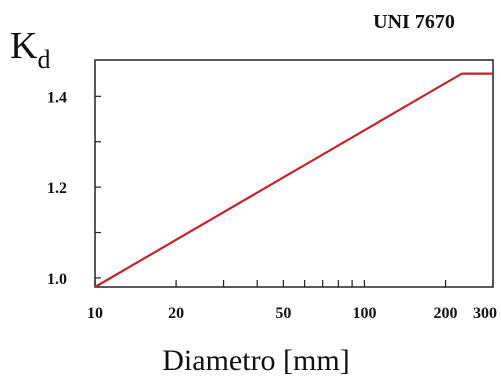 This screenshot has height=378, width=501. Describe the element at coordinates (414, 22) in the screenshot. I see `chart-title: UNI 7670` at that location.